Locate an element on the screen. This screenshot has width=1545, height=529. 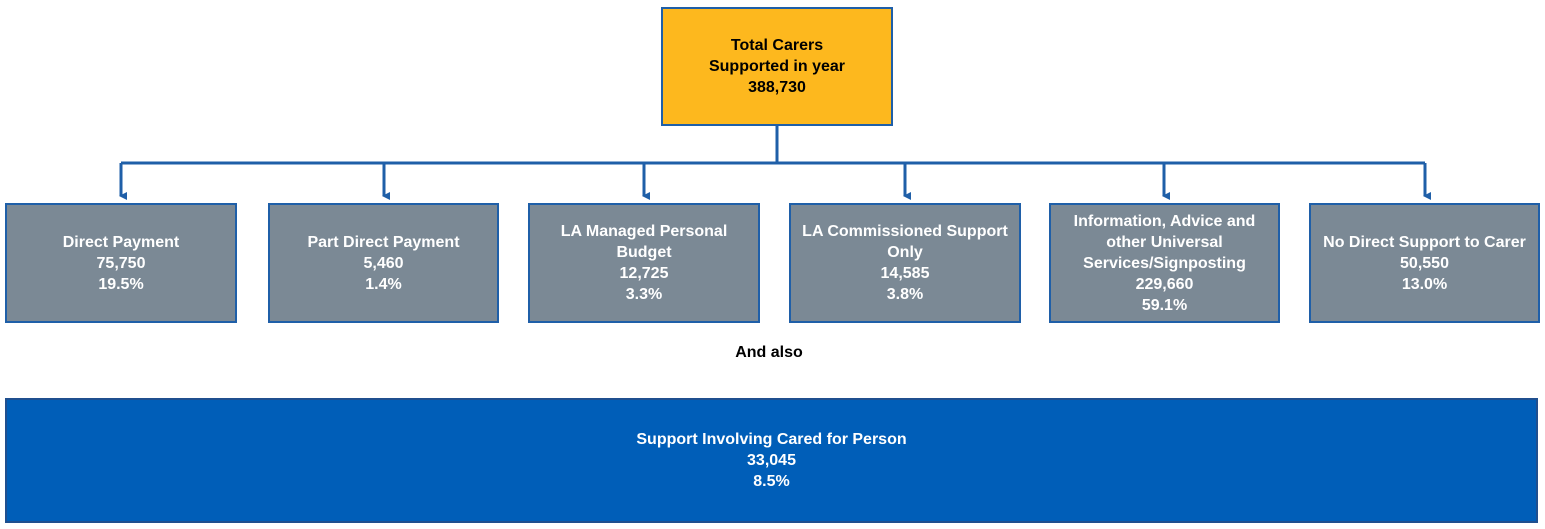
node-value: 5,460 is located at coordinates (383, 263).